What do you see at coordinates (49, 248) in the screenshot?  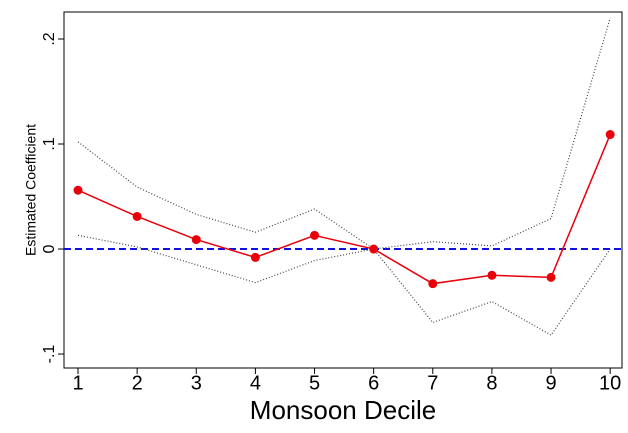 I see `y-tick-label: 0` at bounding box center [49, 248].